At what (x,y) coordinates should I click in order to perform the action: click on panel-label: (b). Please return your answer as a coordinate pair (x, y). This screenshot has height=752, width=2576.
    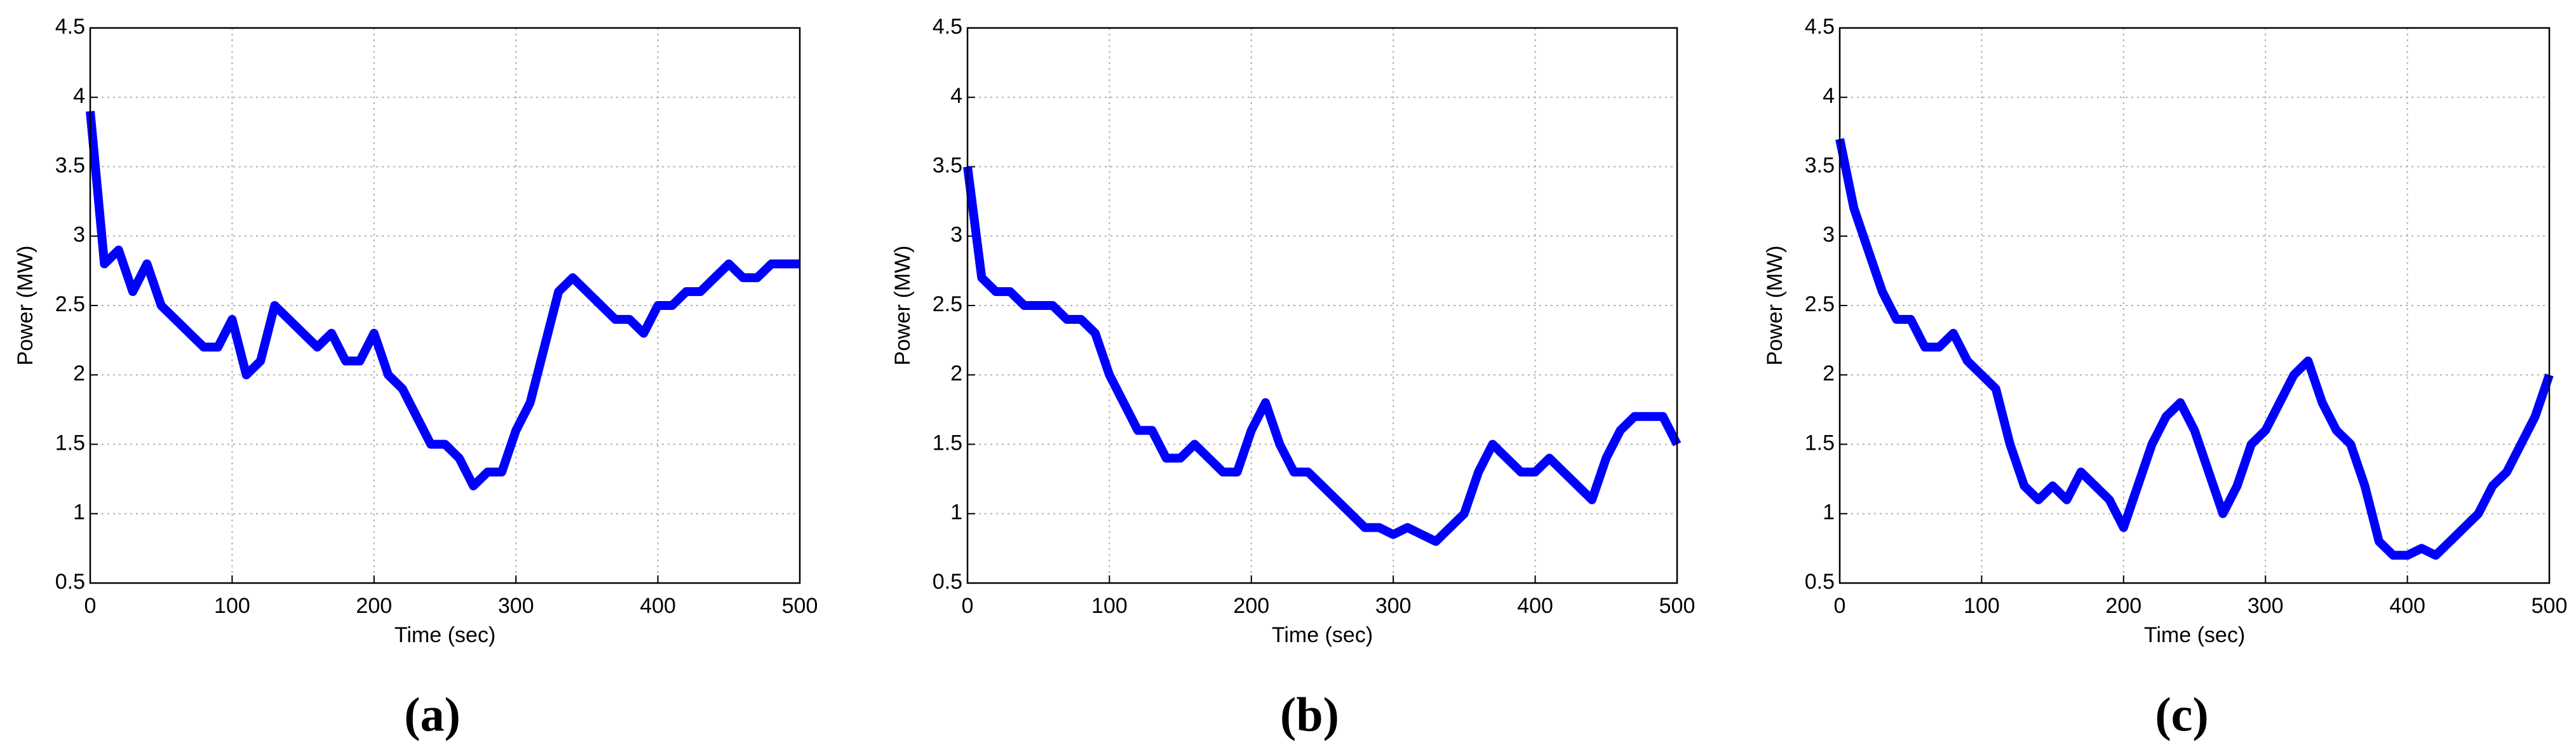
    Looking at the image, I should click on (1309, 714).